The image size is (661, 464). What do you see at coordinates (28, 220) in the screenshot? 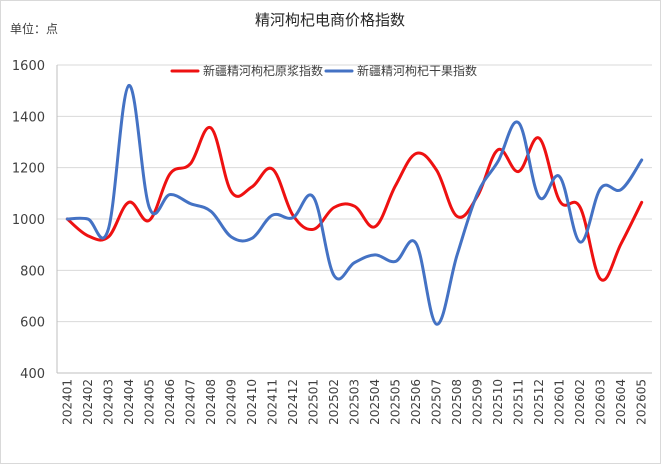
I see `y-tick-label: 1000` at bounding box center [28, 220].